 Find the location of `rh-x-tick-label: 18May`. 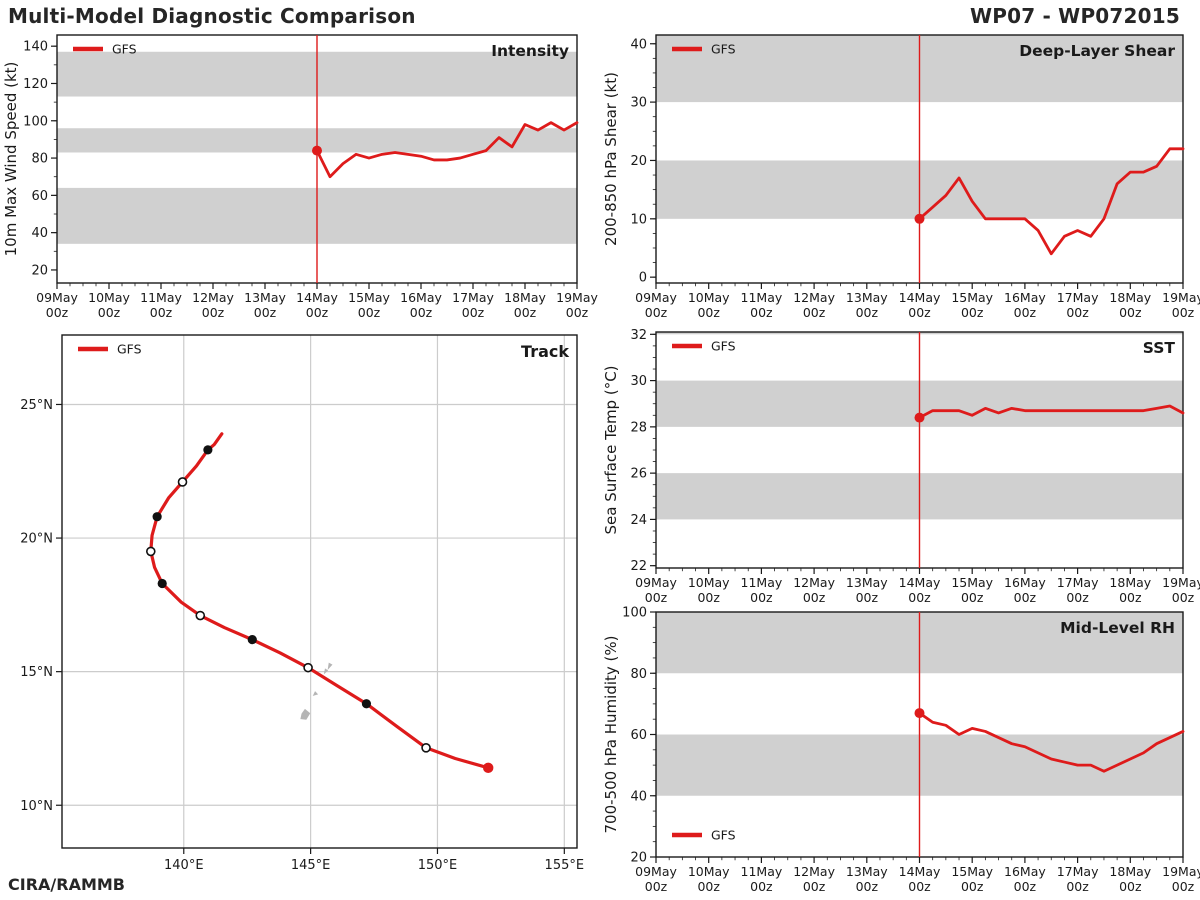

rh-x-tick-label: 18May is located at coordinates (1130, 871).